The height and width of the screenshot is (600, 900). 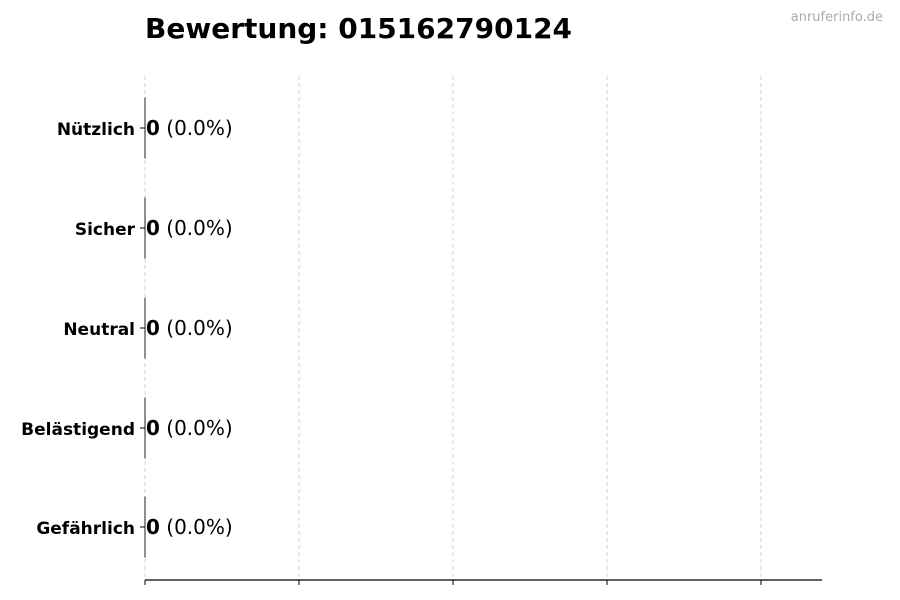 I want to click on chart-title: Bewertung: 015162790124, so click(x=359, y=28).